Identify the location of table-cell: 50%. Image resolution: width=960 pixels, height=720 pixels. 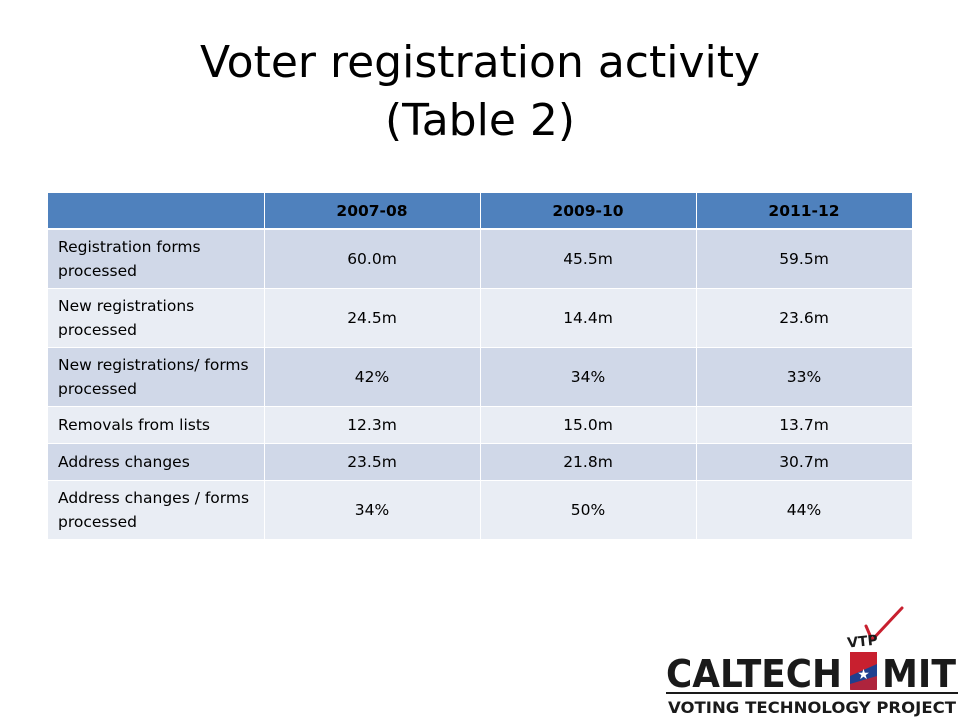
(588, 510).